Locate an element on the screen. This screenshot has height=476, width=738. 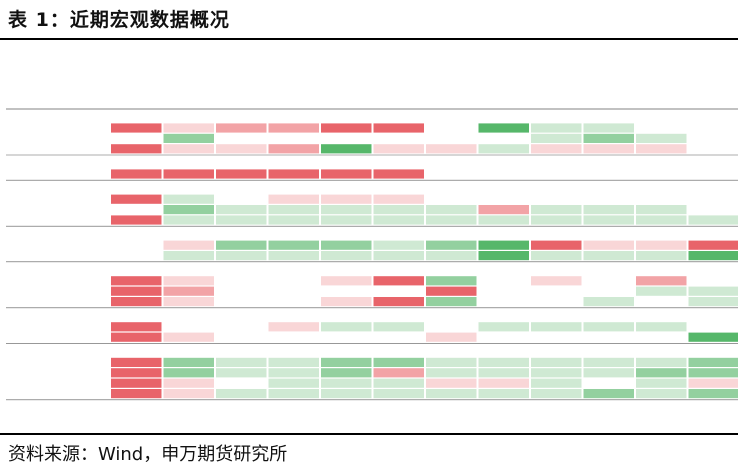
page-title: 表 1：近期宏观数据概况 is located at coordinates (119, 20).